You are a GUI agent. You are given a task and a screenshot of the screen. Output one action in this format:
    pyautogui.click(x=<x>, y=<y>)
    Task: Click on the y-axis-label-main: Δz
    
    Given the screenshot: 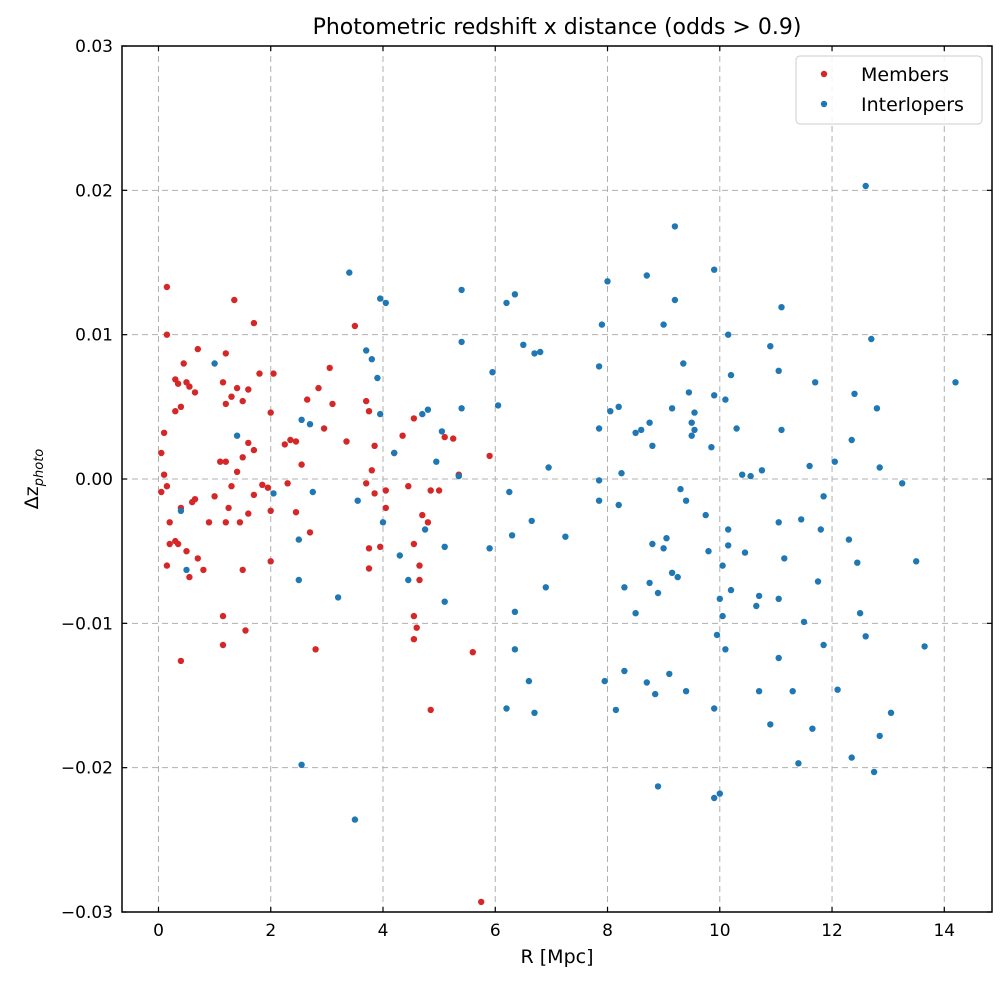 What is the action you would take?
    pyautogui.click(x=32, y=497)
    